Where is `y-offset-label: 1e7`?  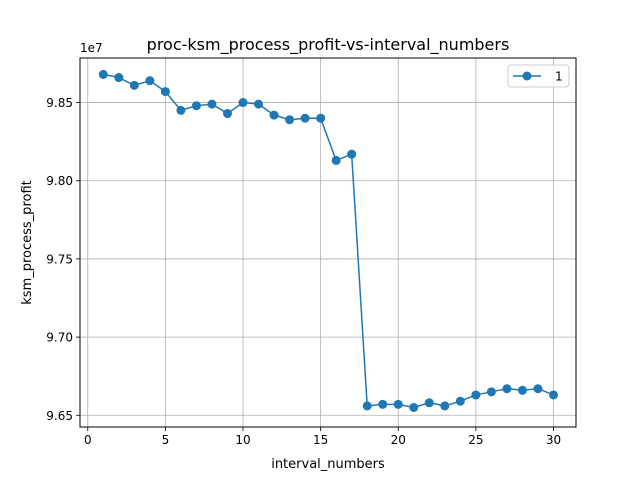
y-offset-label: 1e7 is located at coordinates (91, 48).